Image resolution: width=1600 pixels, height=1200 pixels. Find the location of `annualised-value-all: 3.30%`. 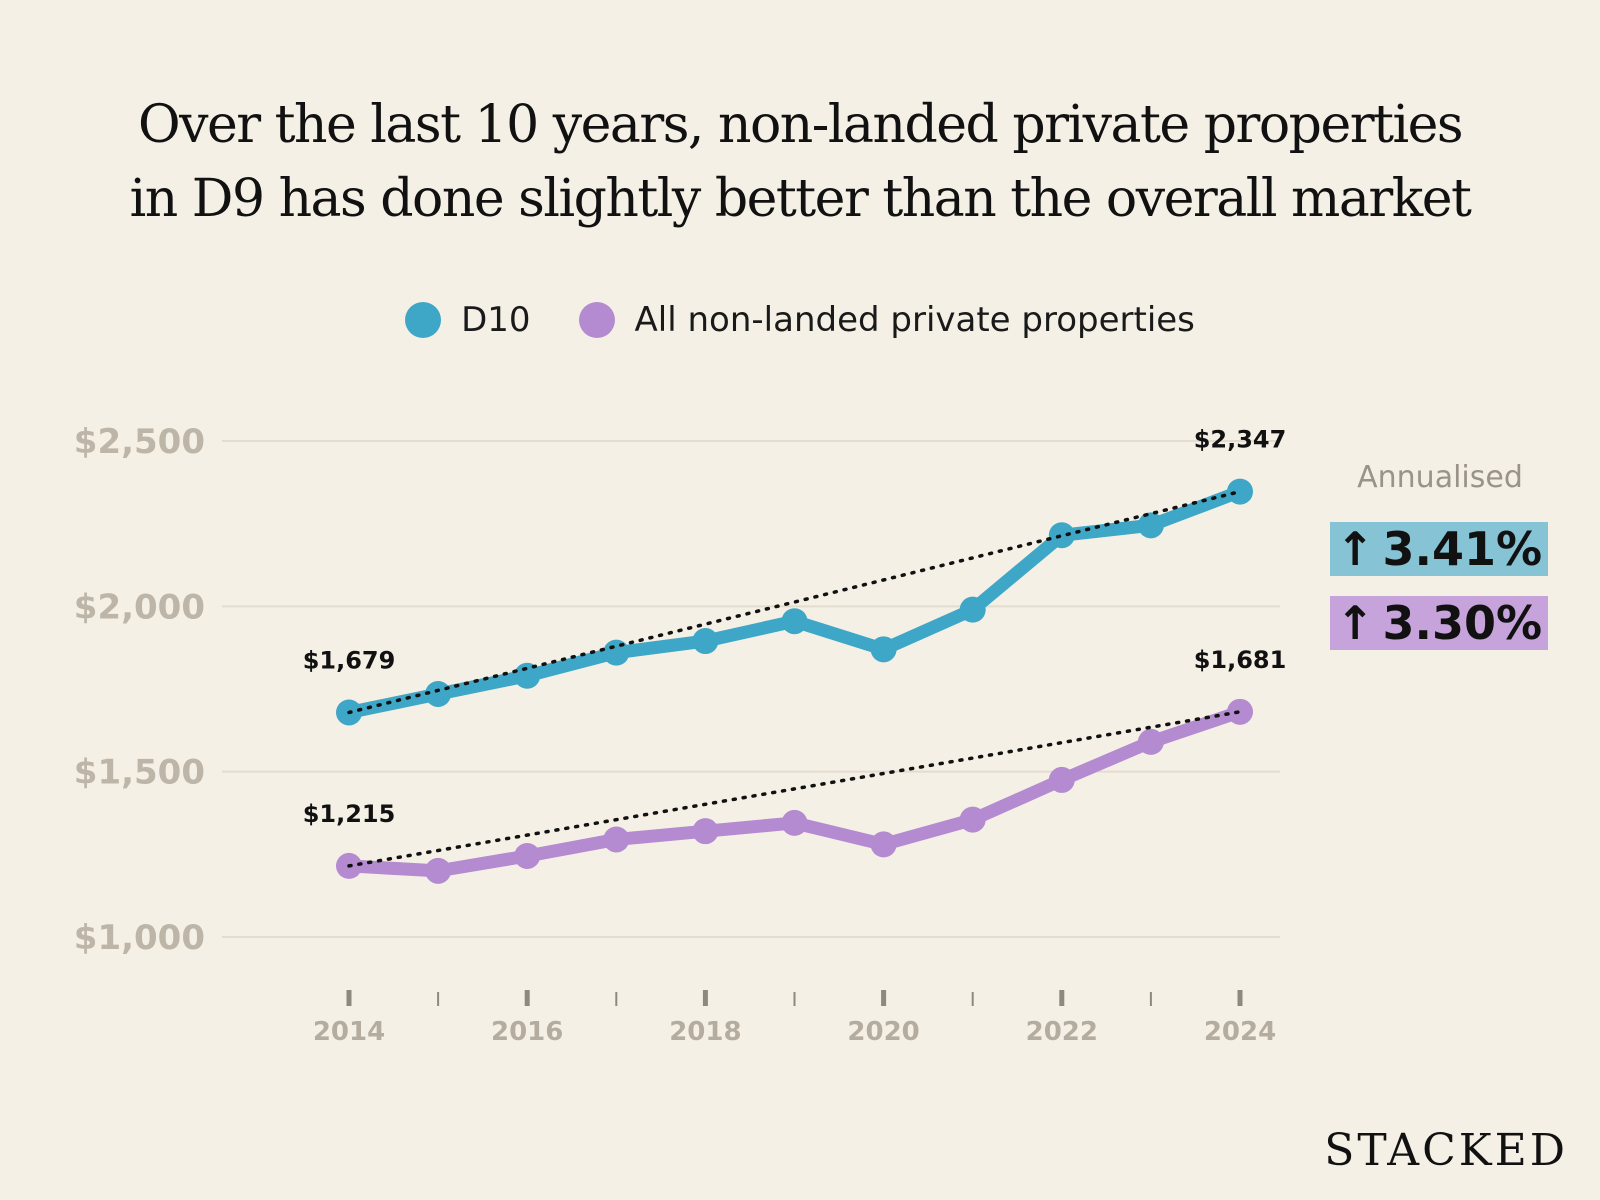

annualised-value-all: 3.30% is located at coordinates (1462, 623).